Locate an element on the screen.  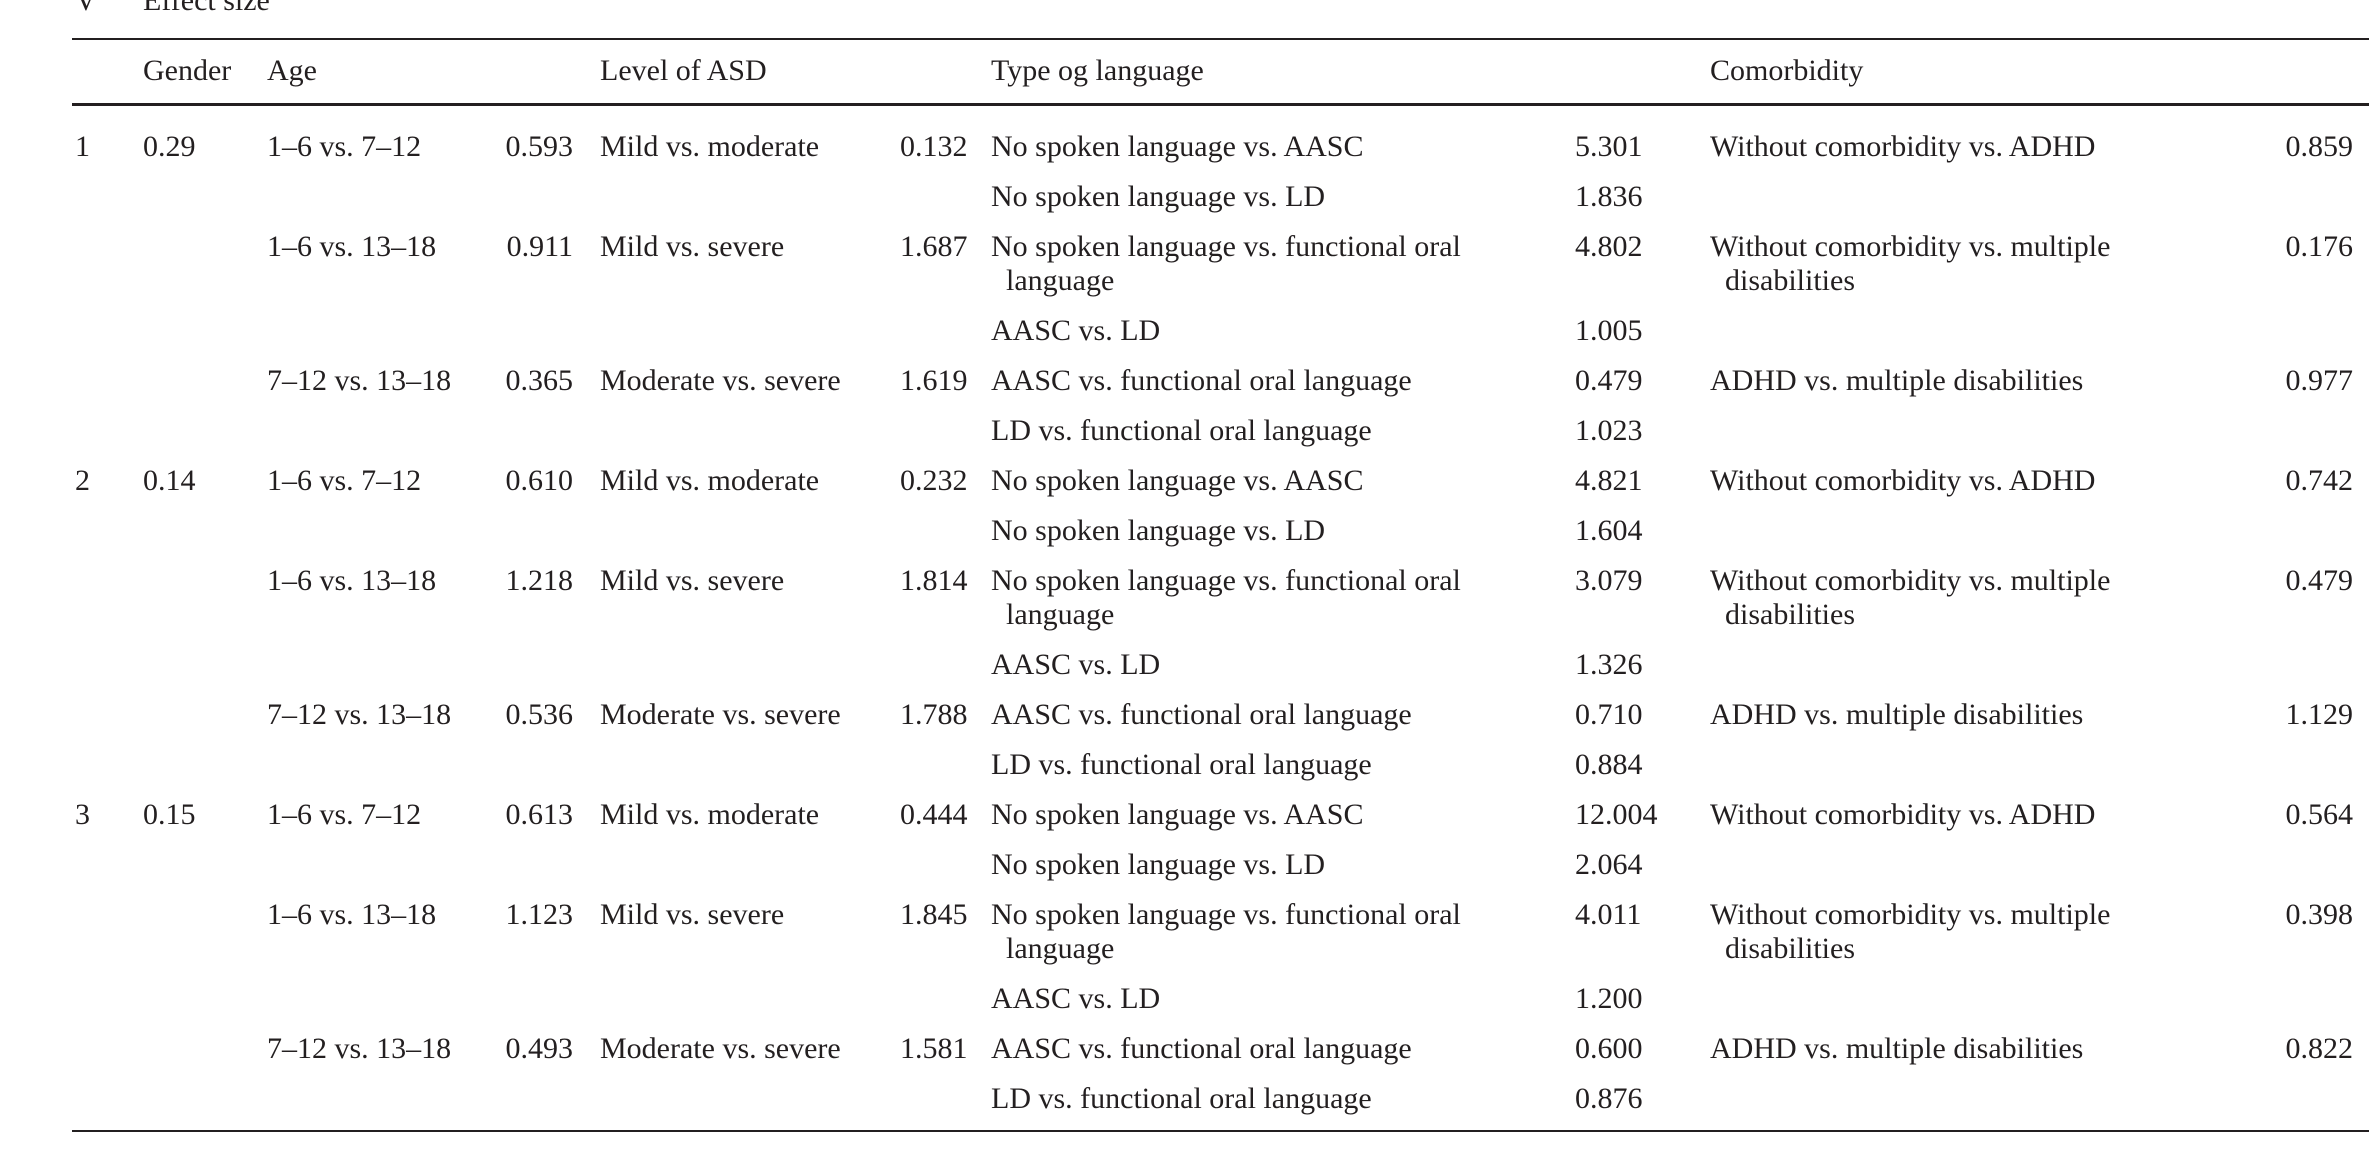
table-cell: Moderate vs. severe is located at coordinates (720, 714).